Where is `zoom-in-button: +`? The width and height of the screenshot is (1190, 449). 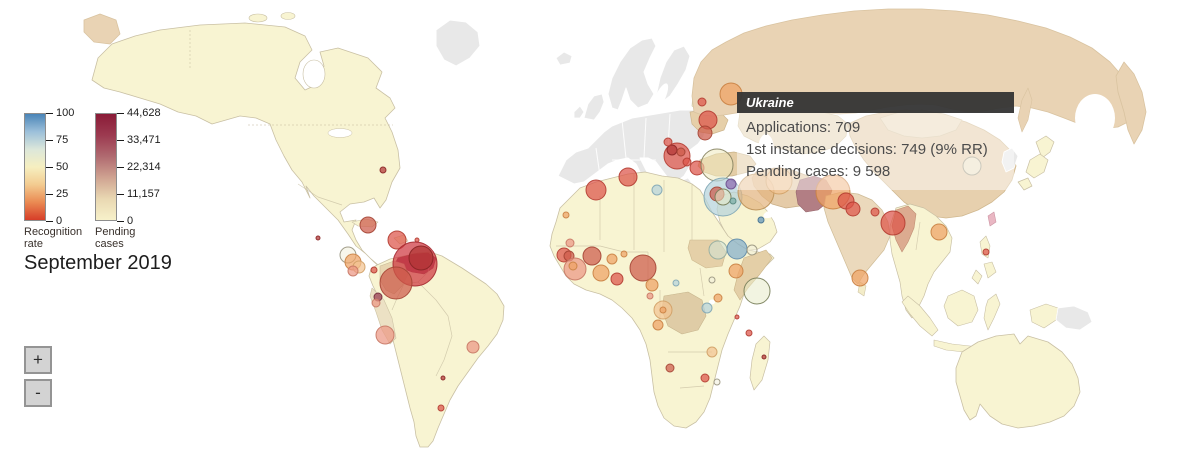
zoom-in-button: + is located at coordinates (38, 360).